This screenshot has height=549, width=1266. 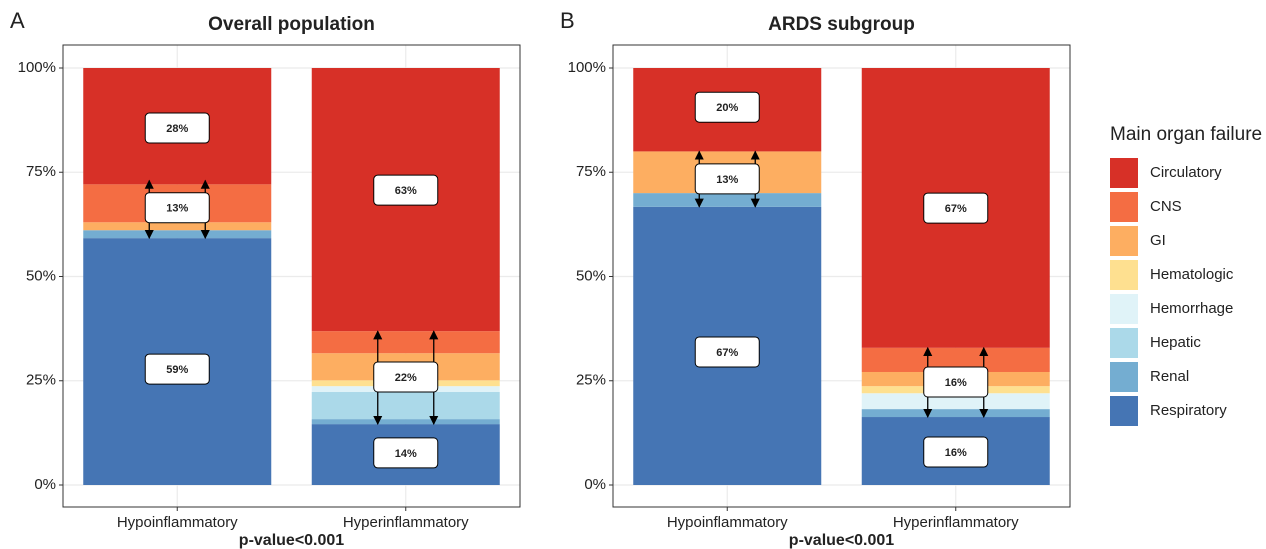 What do you see at coordinates (1158, 240) in the screenshot?
I see `legend-label: GI` at bounding box center [1158, 240].